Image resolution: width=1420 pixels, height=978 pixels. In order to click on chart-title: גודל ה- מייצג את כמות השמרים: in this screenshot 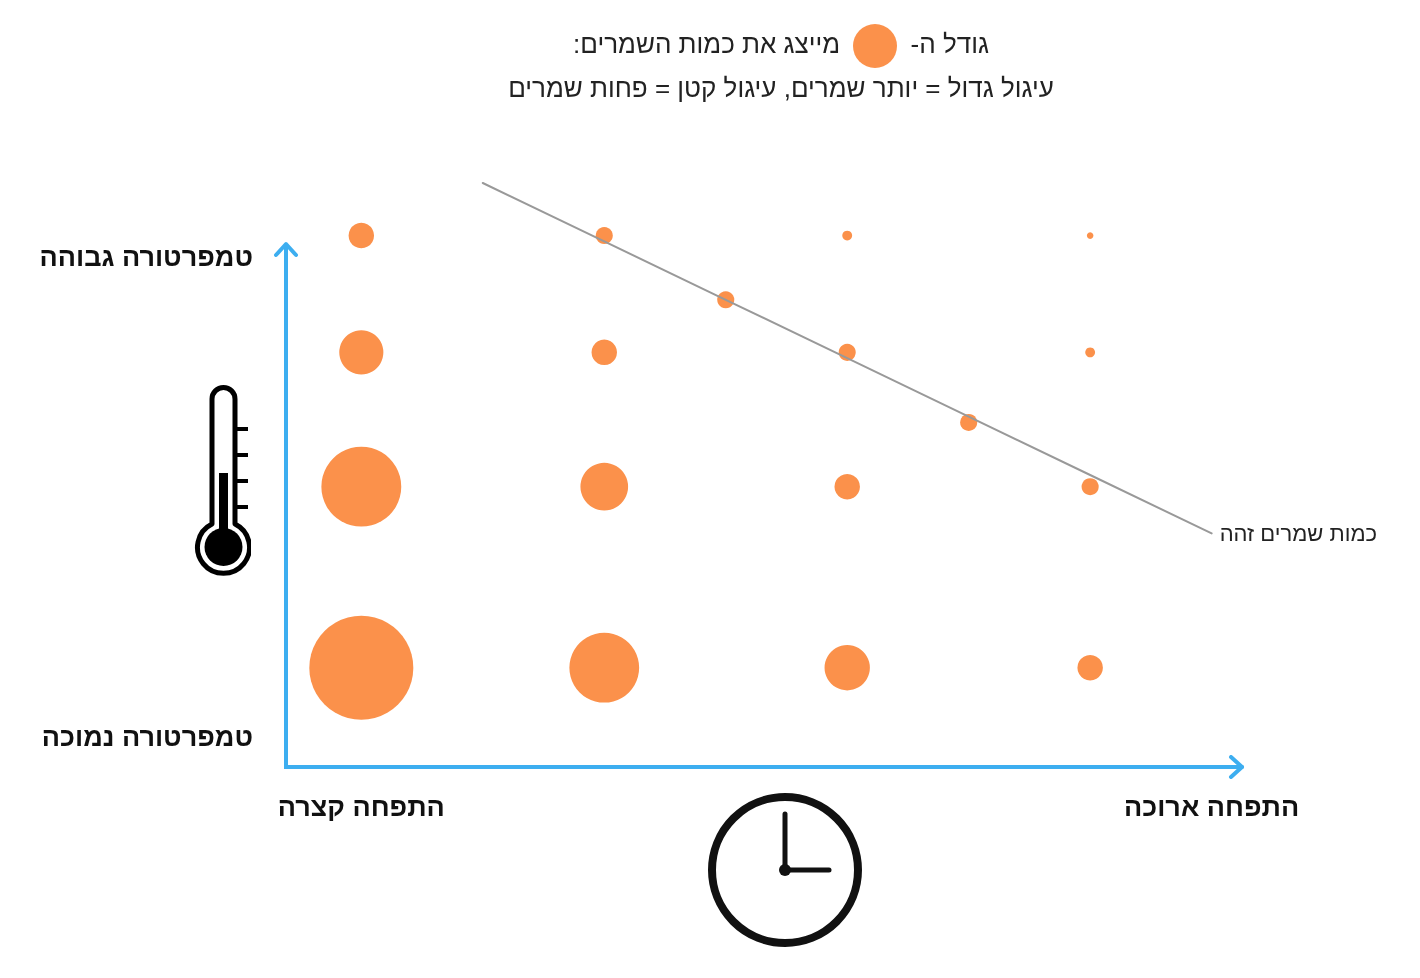, I will do `click(781, 44)`.